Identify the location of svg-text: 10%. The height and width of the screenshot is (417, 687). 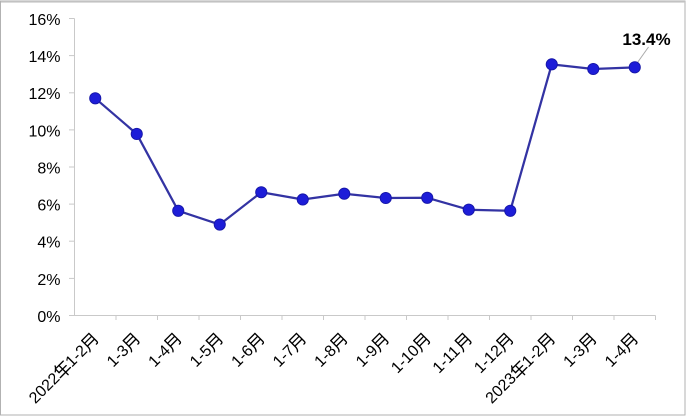
(44, 131).